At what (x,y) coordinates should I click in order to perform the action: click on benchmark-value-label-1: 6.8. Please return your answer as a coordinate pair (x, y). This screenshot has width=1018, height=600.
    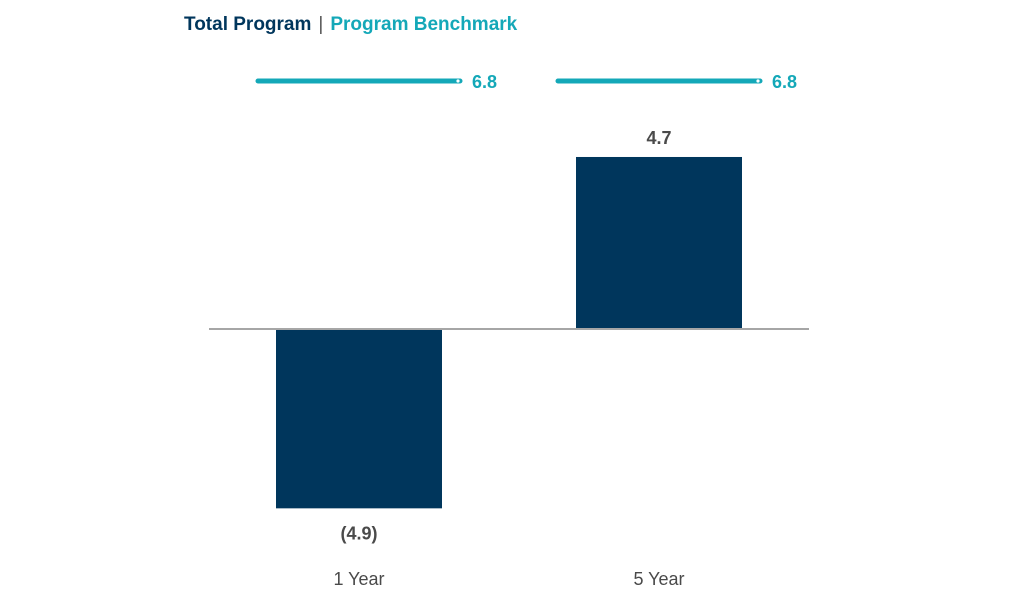
    Looking at the image, I should click on (484, 82).